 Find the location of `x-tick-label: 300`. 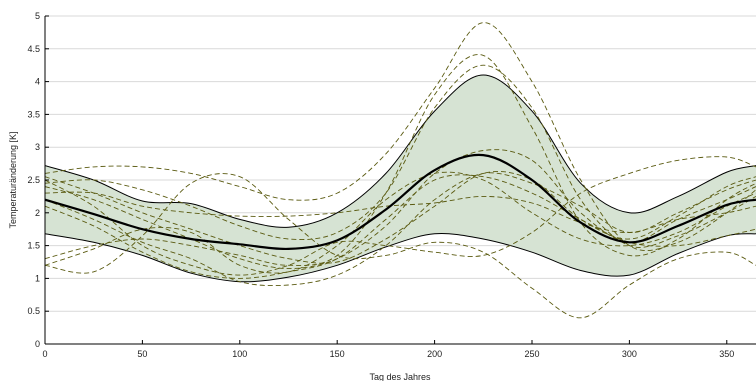

x-tick-label: 300 is located at coordinates (629, 354).